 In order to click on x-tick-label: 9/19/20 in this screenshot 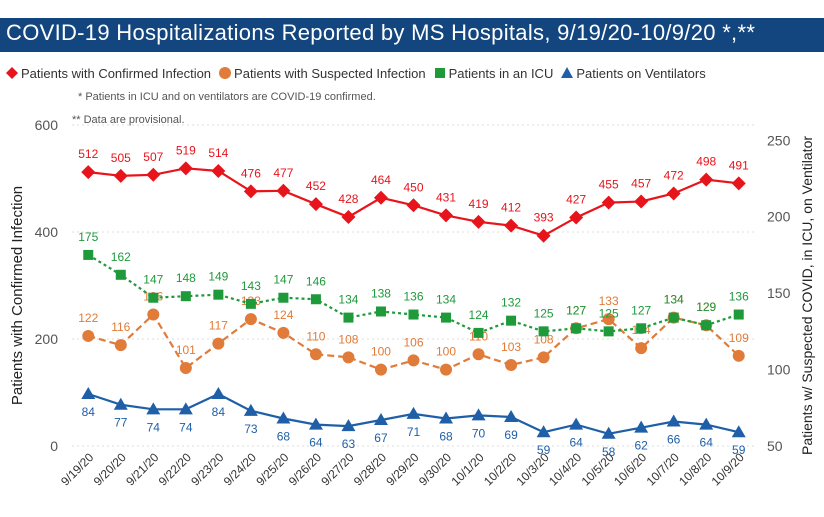, I will do `click(77, 469)`.